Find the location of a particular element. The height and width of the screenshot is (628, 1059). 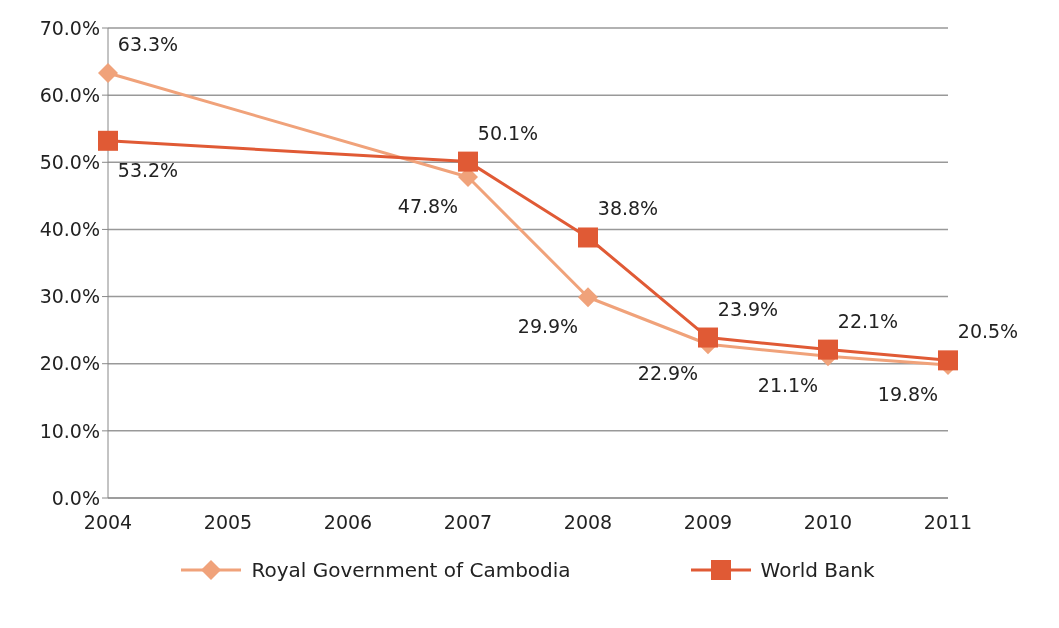

data-label: 50.1% is located at coordinates (508, 132).